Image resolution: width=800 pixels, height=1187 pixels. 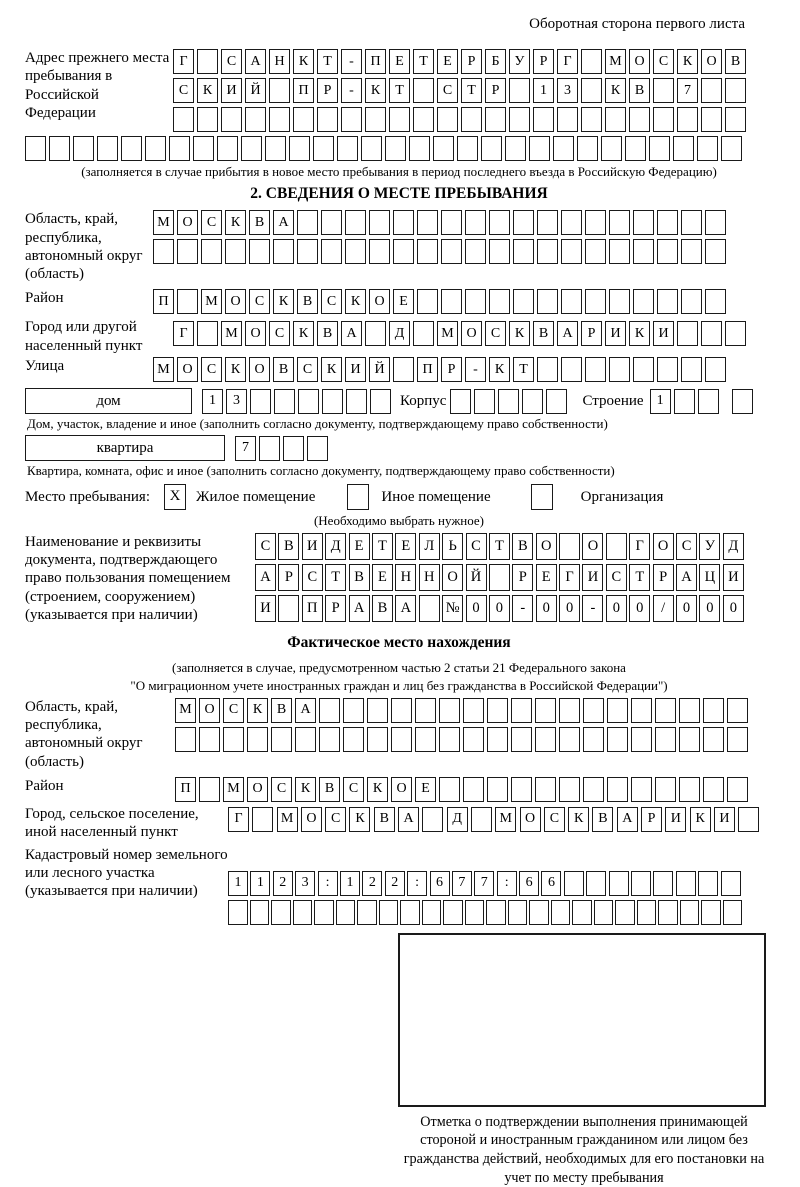 I want to click on grid-cell: 3, so click(x=305, y=883).